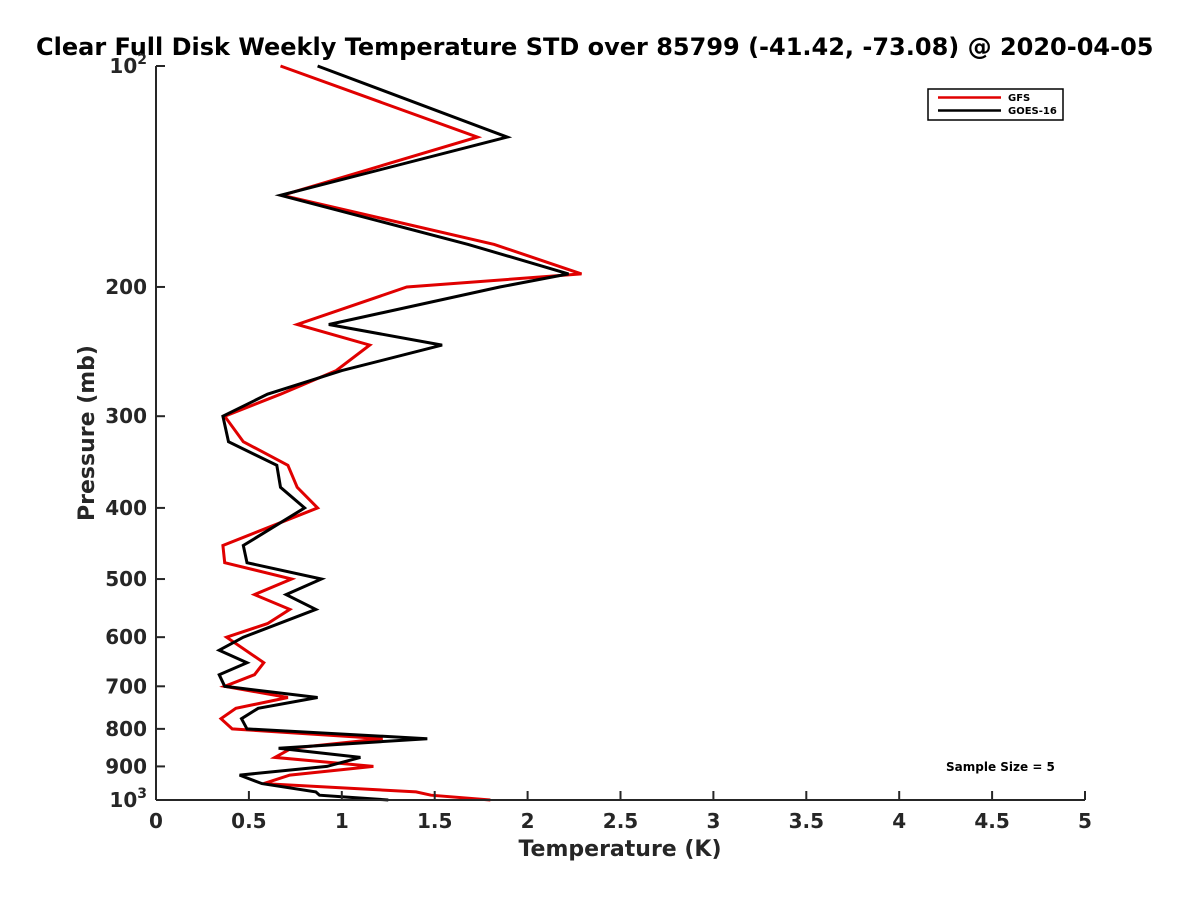 This screenshot has height=900, width=1200. I want to click on y-tick-label: 900, so click(126, 766).